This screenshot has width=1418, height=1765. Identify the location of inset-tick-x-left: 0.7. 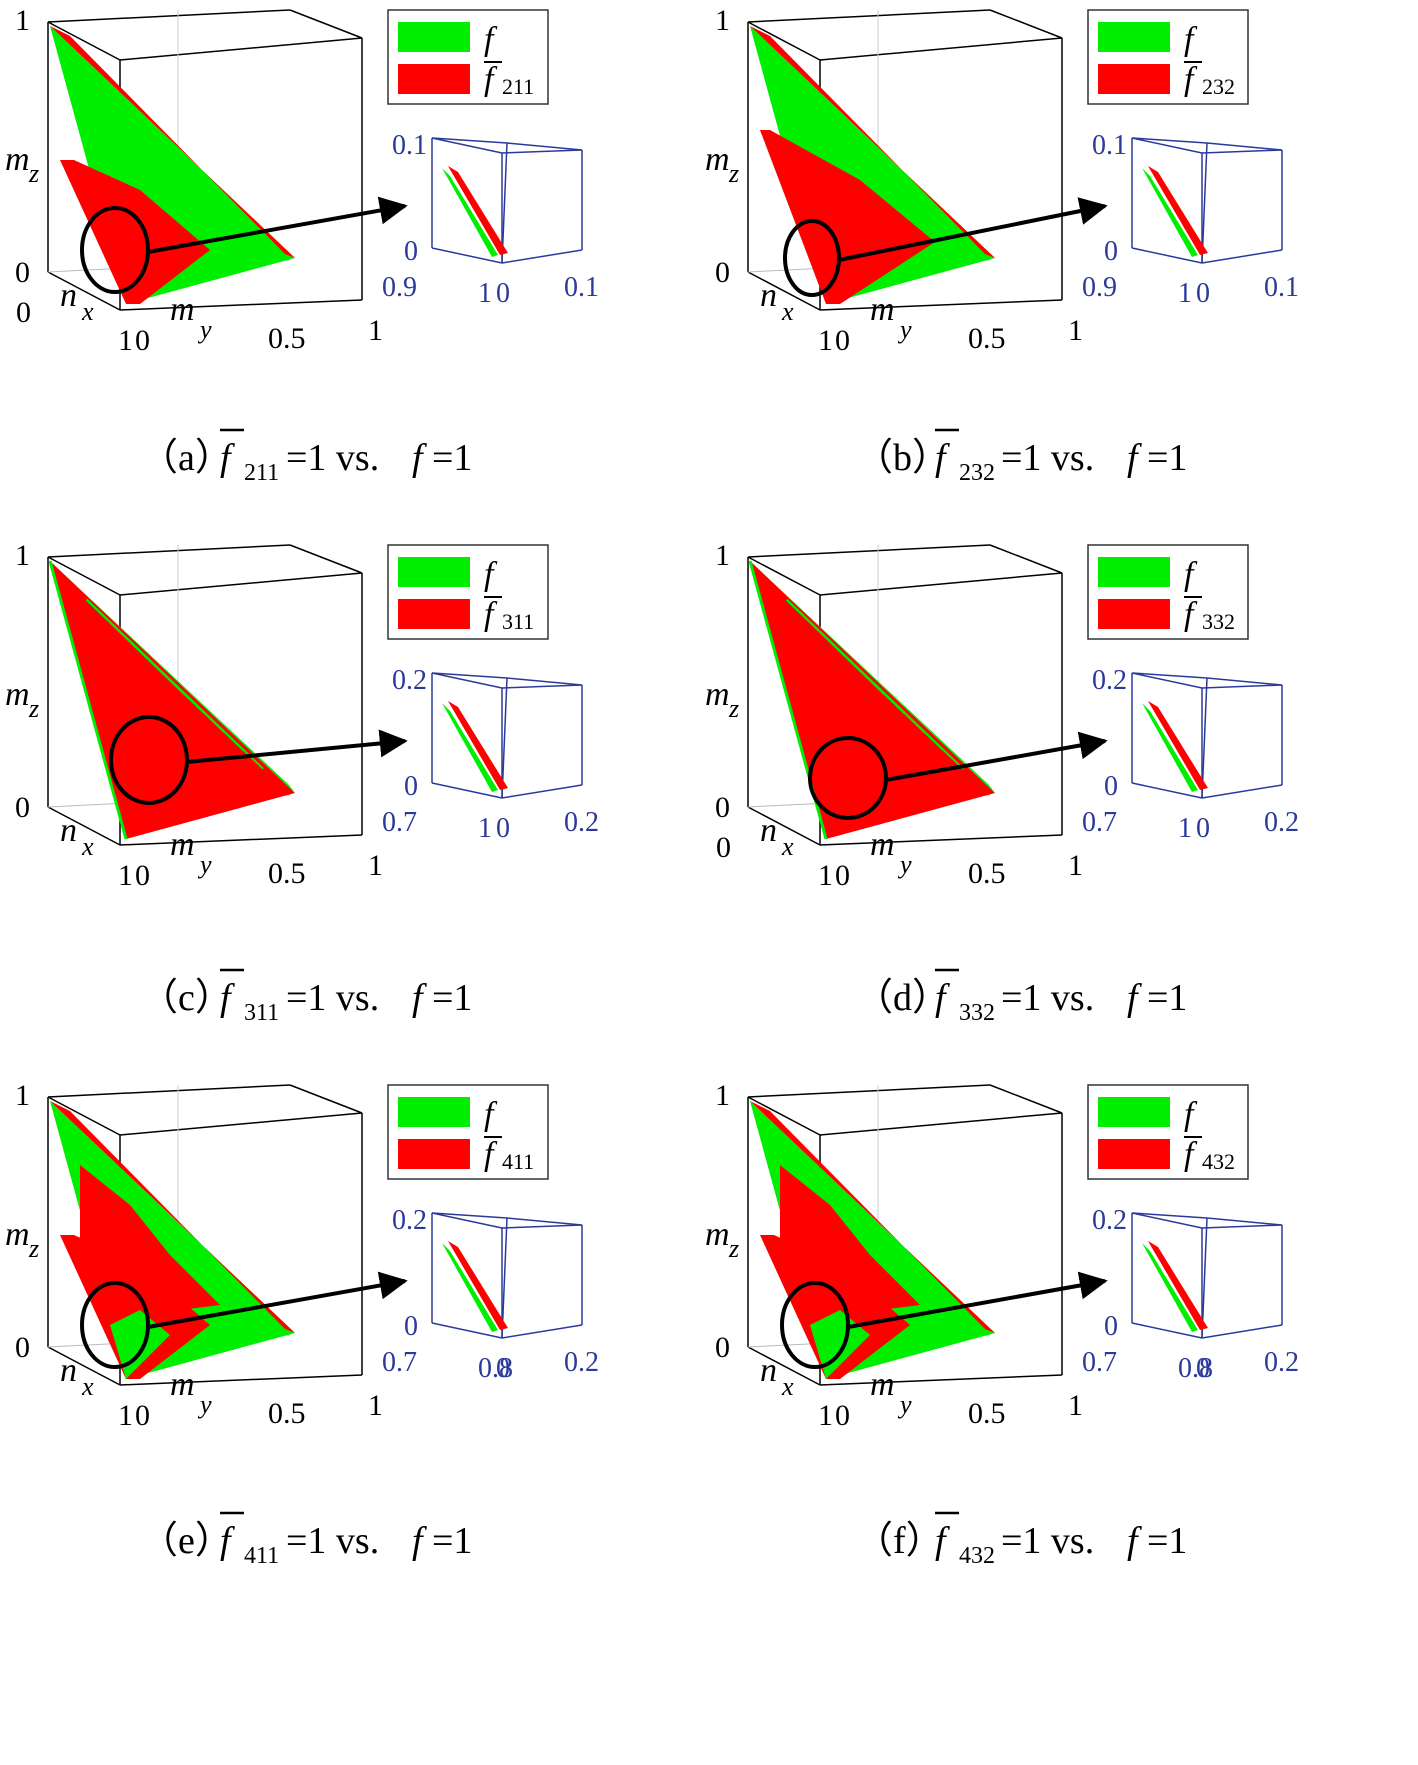
(399, 822).